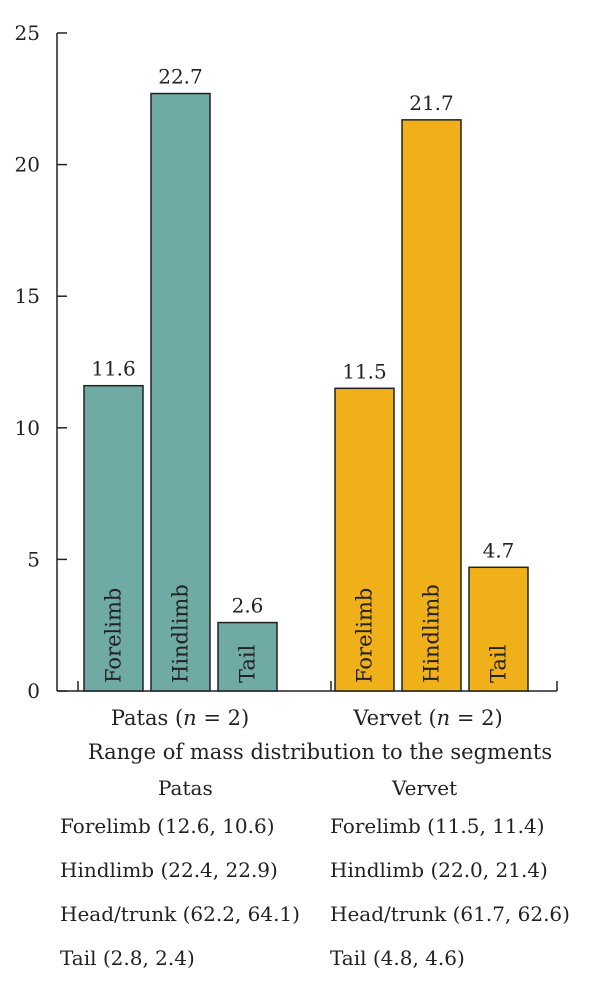  What do you see at coordinates (425, 788) in the screenshot?
I see `vervet-ranges-heading: Vervet` at bounding box center [425, 788].